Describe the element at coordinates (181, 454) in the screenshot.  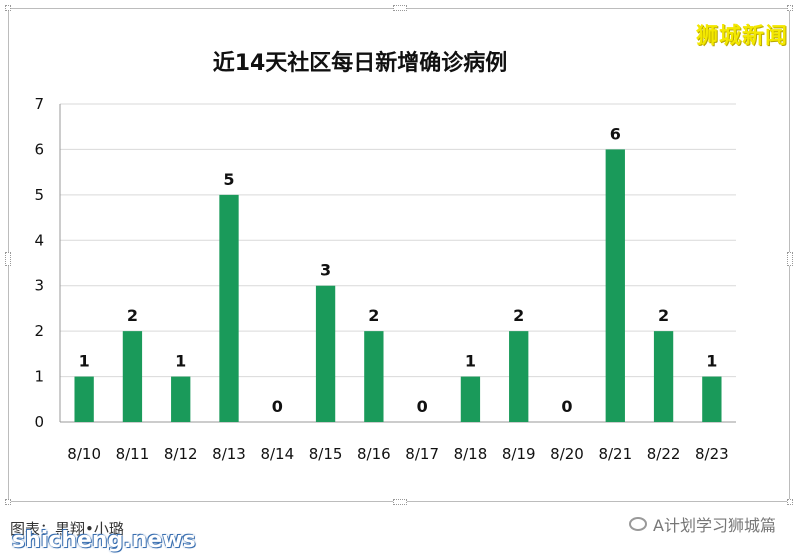
I see `x-tick-label: 8/12` at that location.